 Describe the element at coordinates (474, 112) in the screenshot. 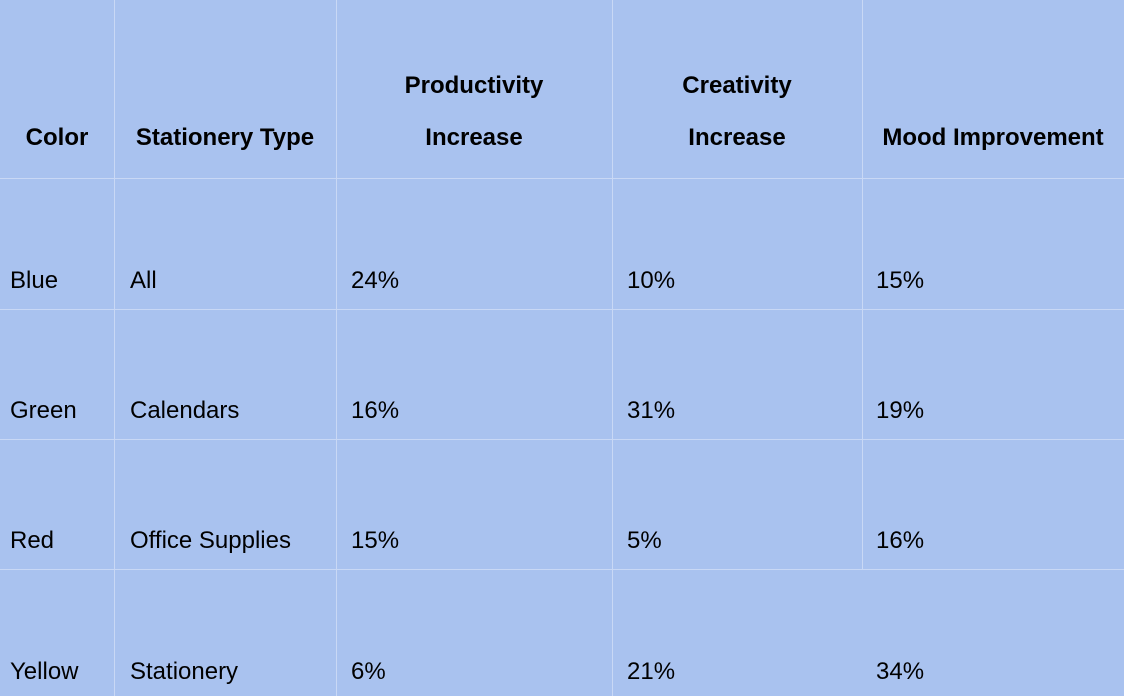

I see `header-productivity-increase: Productivity Increase` at that location.